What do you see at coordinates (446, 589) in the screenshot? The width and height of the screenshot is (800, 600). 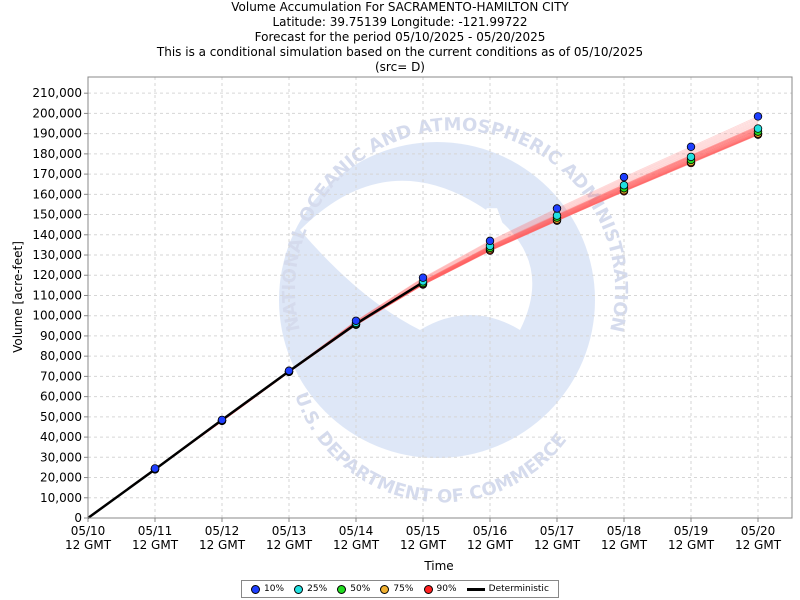 I see `legend-label: 90%` at bounding box center [446, 589].